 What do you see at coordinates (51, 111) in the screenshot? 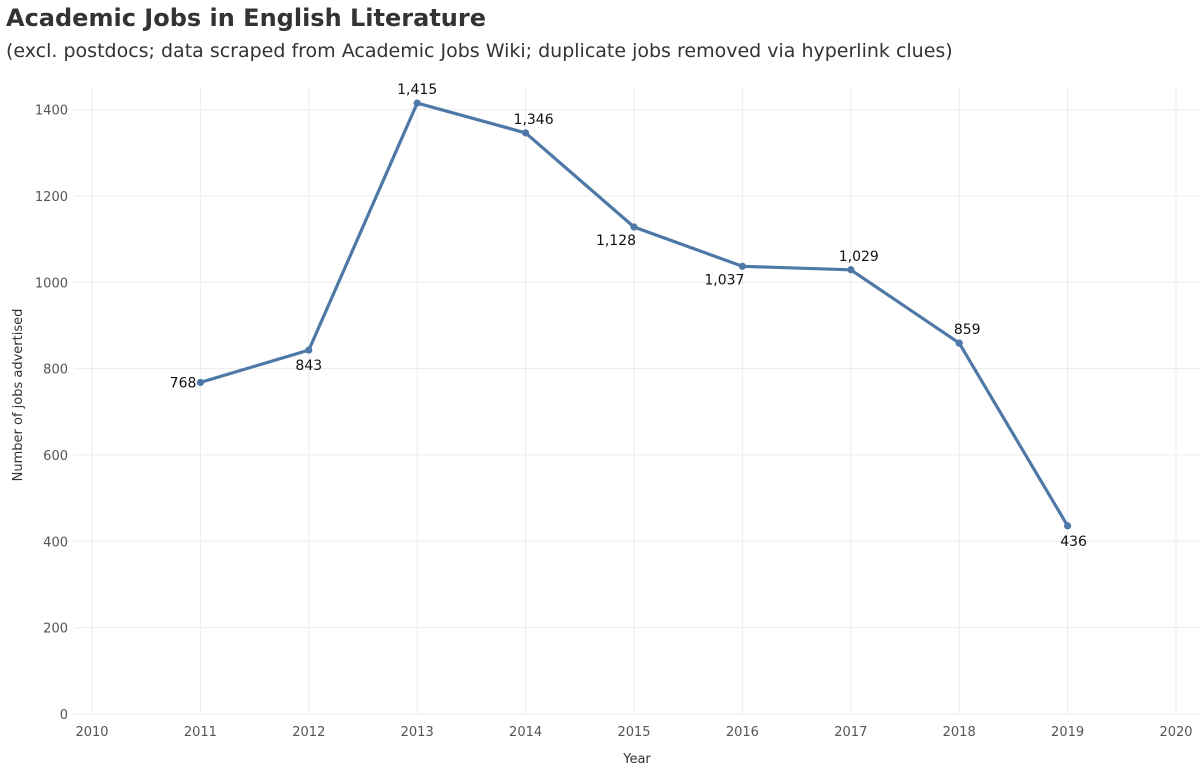
I see `y-tick-label: 1400` at bounding box center [51, 111].